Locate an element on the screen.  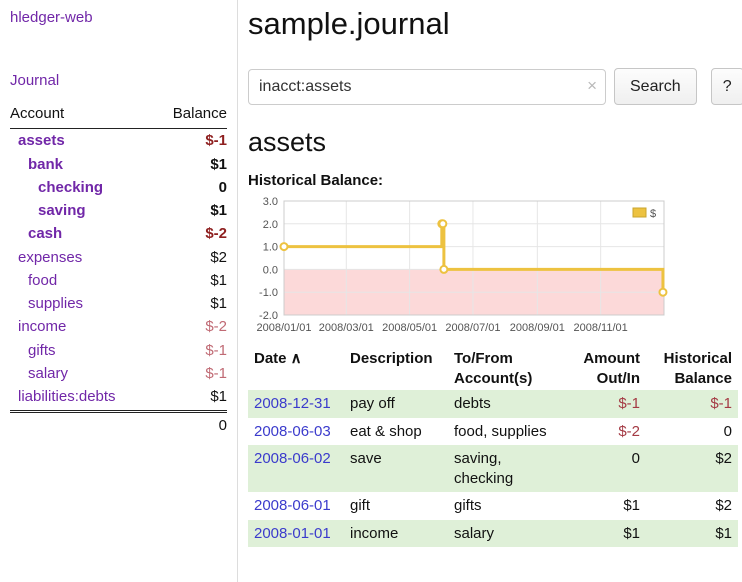
transaction-accounts: salary is located at coordinates (474, 533).